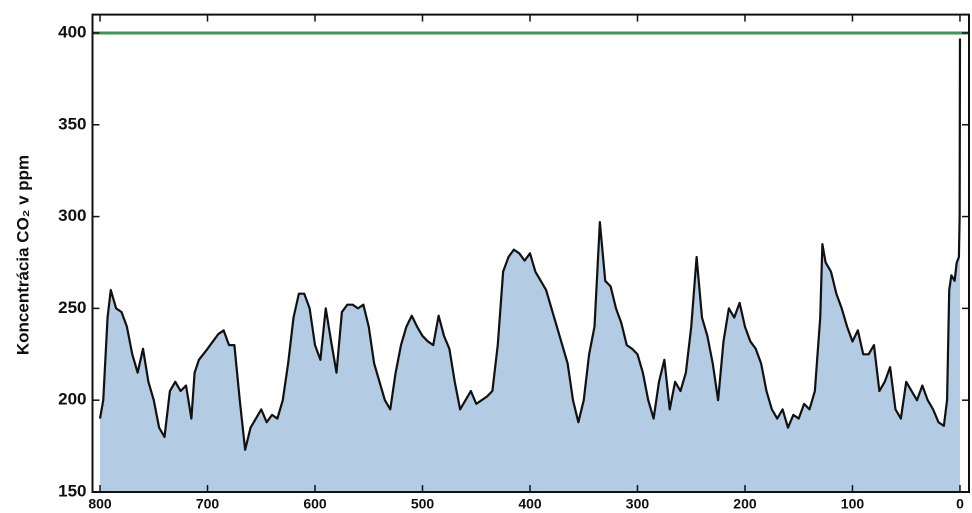 The width and height of the screenshot is (972, 513). What do you see at coordinates (530, 504) in the screenshot?
I see `x-tick-label: 400` at bounding box center [530, 504].